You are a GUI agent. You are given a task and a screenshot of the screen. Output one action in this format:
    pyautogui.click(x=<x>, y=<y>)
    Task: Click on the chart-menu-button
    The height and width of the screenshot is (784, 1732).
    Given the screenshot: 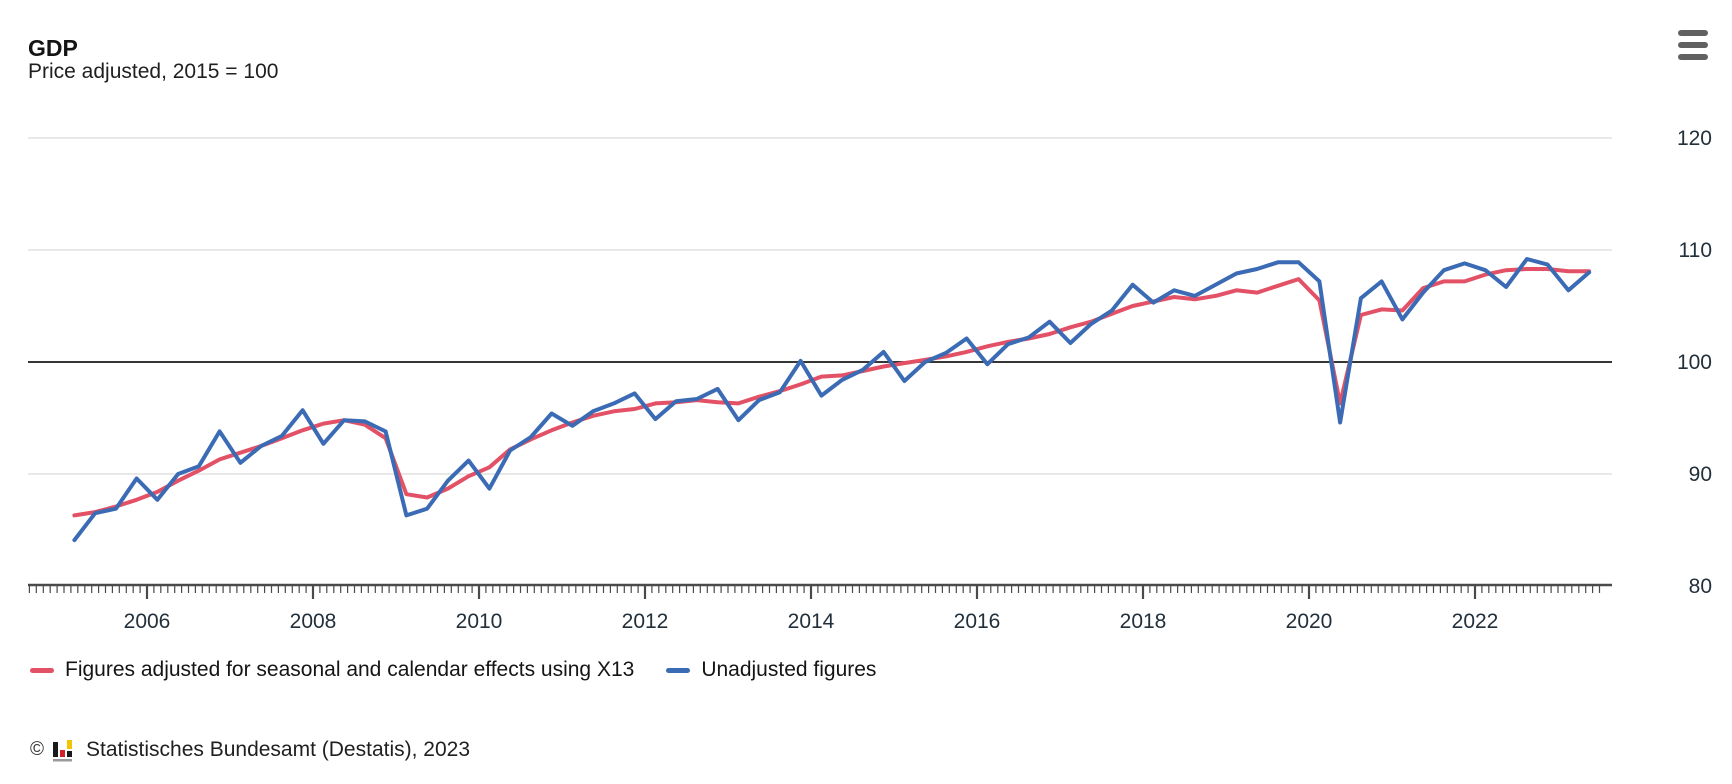 What is the action you would take?
    pyautogui.click(x=1693, y=45)
    